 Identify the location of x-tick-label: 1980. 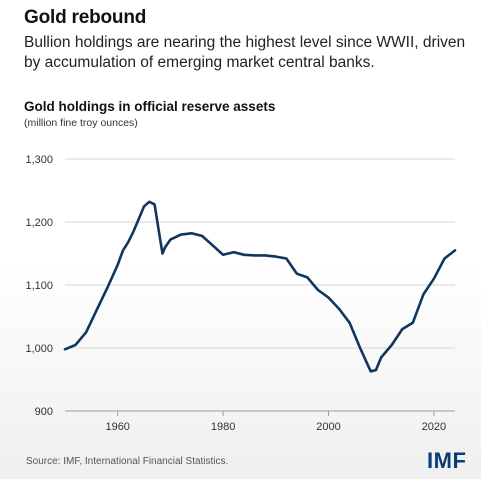
(223, 427).